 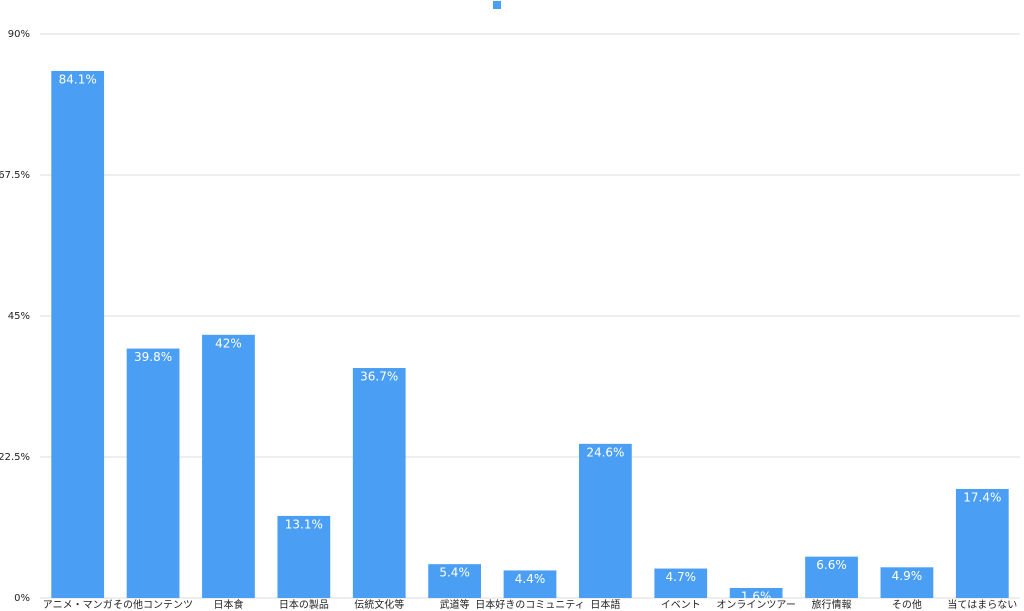 I want to click on x-tick-label: その他コンテンツ, so click(x=153, y=604).